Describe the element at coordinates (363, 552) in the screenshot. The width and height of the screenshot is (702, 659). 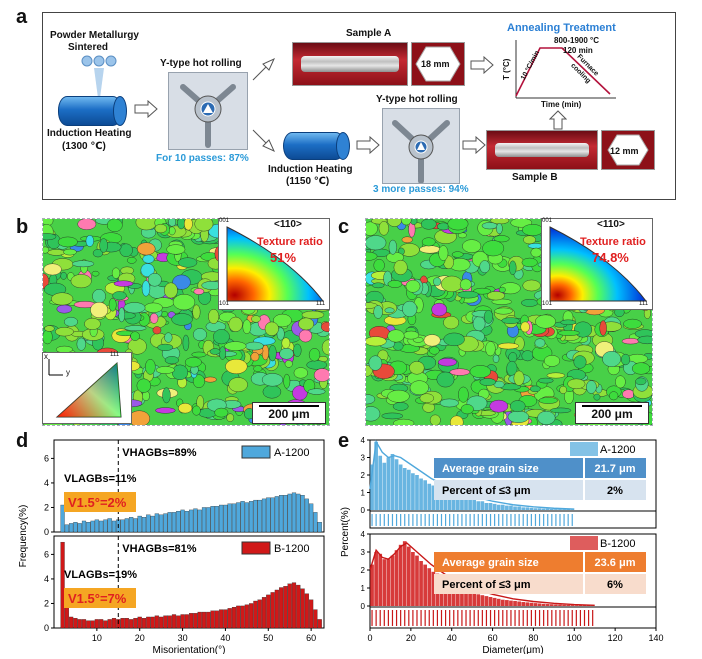
I see `y-tick-label: 3` at that location.